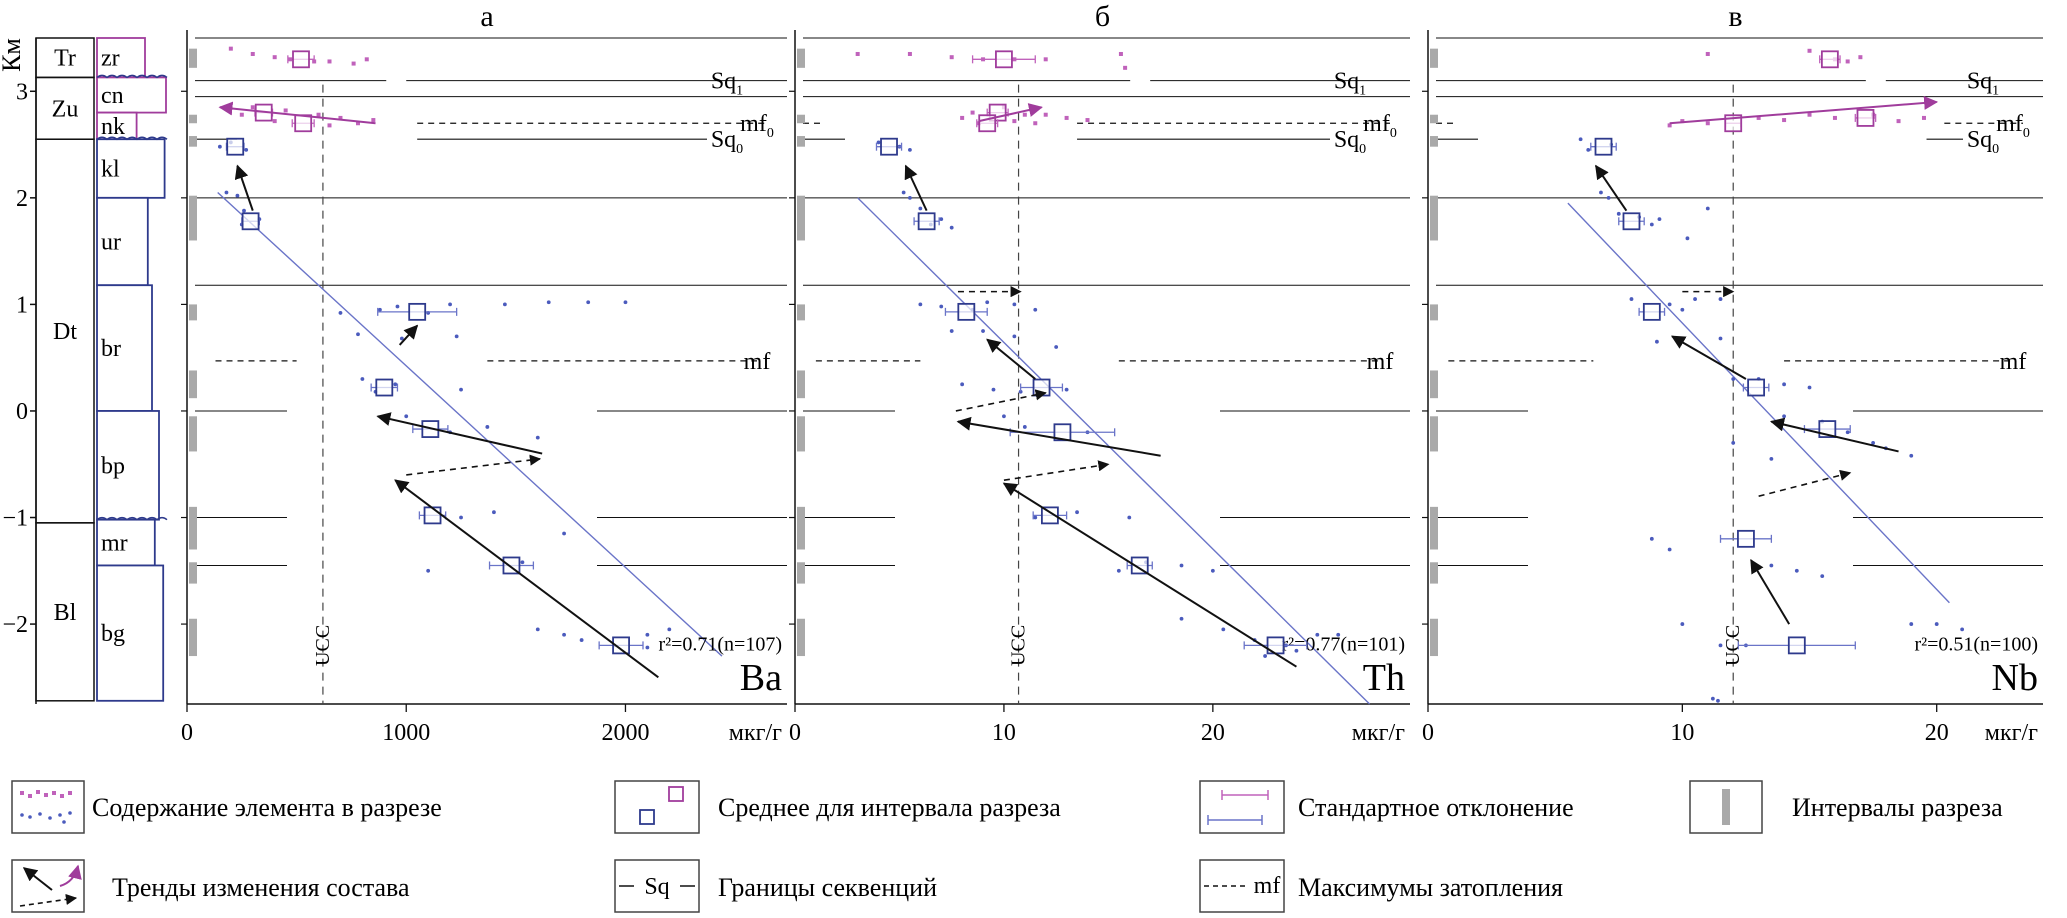 The image size is (2067, 918). I want to click on r2-label: r²=0.51(n=100), so click(1976, 645).